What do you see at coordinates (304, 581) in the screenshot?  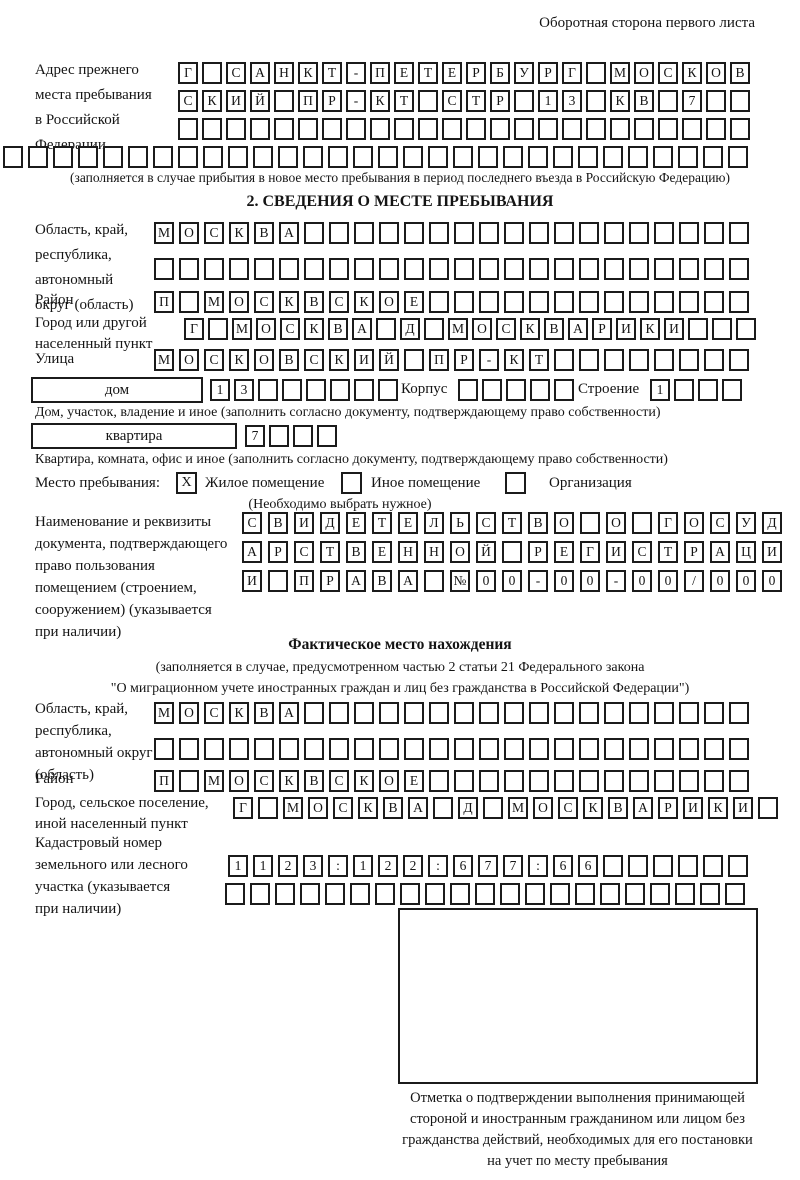 I see `grid-cell: П` at bounding box center [304, 581].